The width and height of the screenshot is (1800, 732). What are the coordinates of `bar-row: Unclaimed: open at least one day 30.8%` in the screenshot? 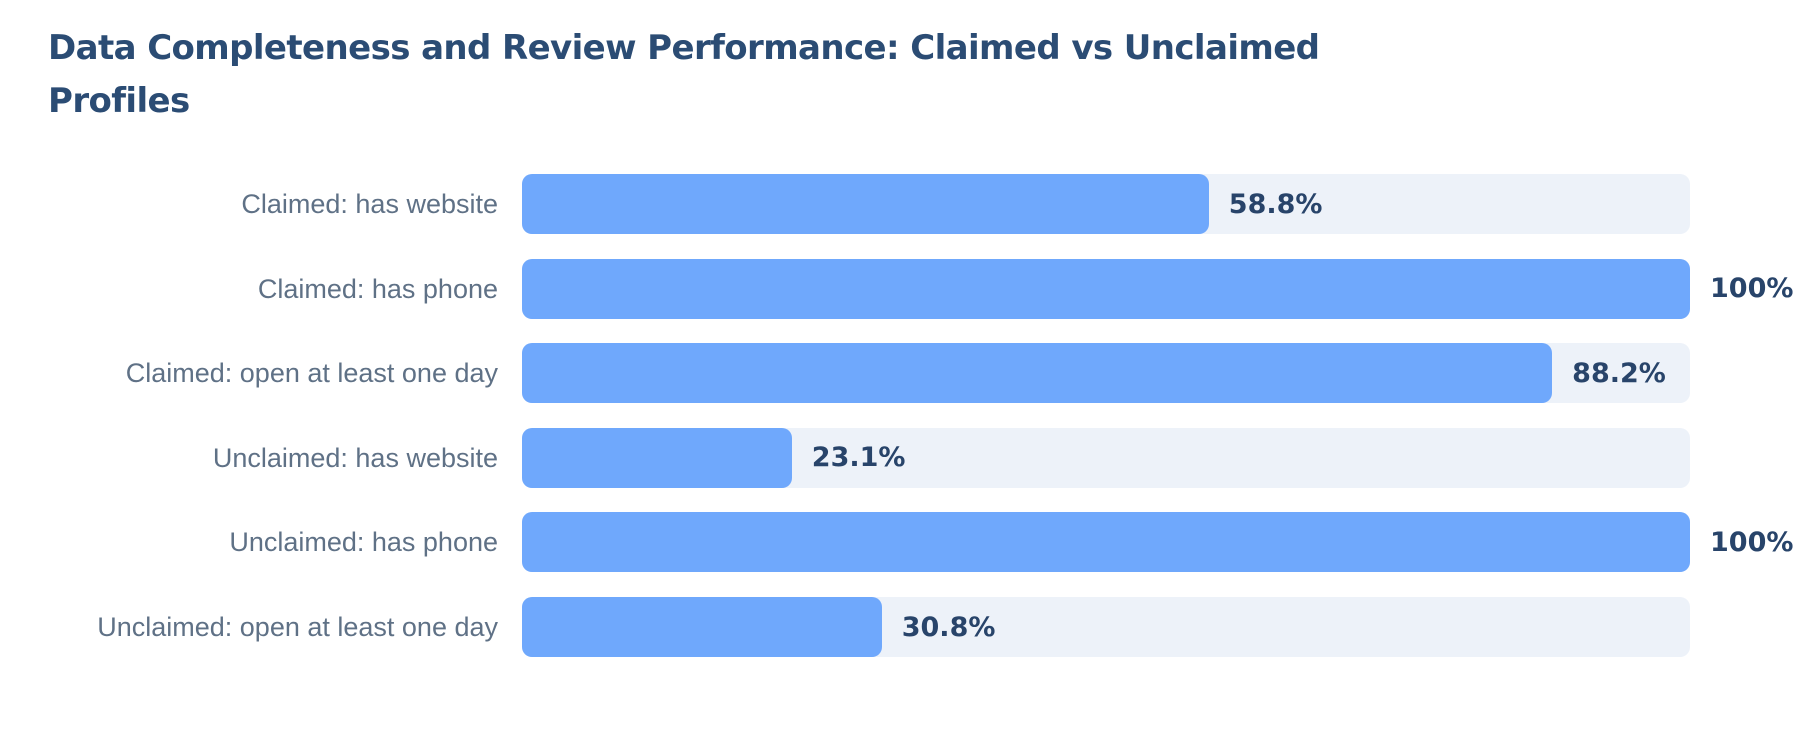 It's located at (900, 627).